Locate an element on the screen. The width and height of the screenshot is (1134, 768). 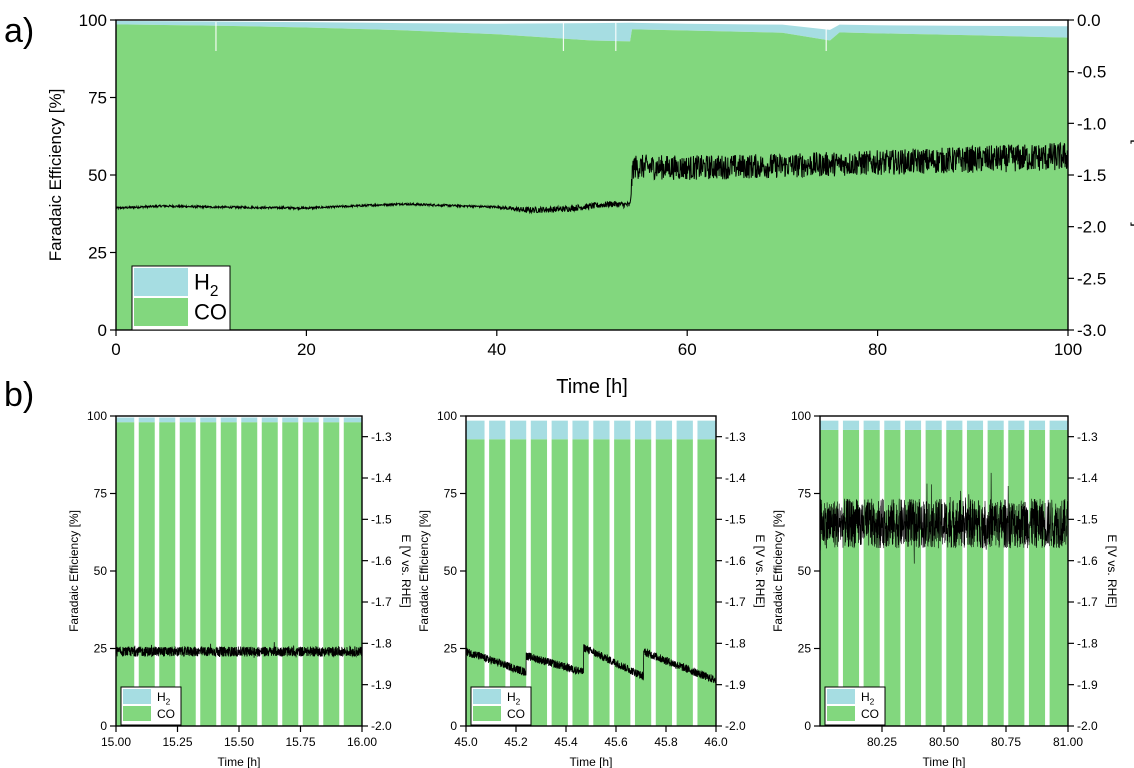
x-tick-label: 80.50 is located at coordinates (944, 742).